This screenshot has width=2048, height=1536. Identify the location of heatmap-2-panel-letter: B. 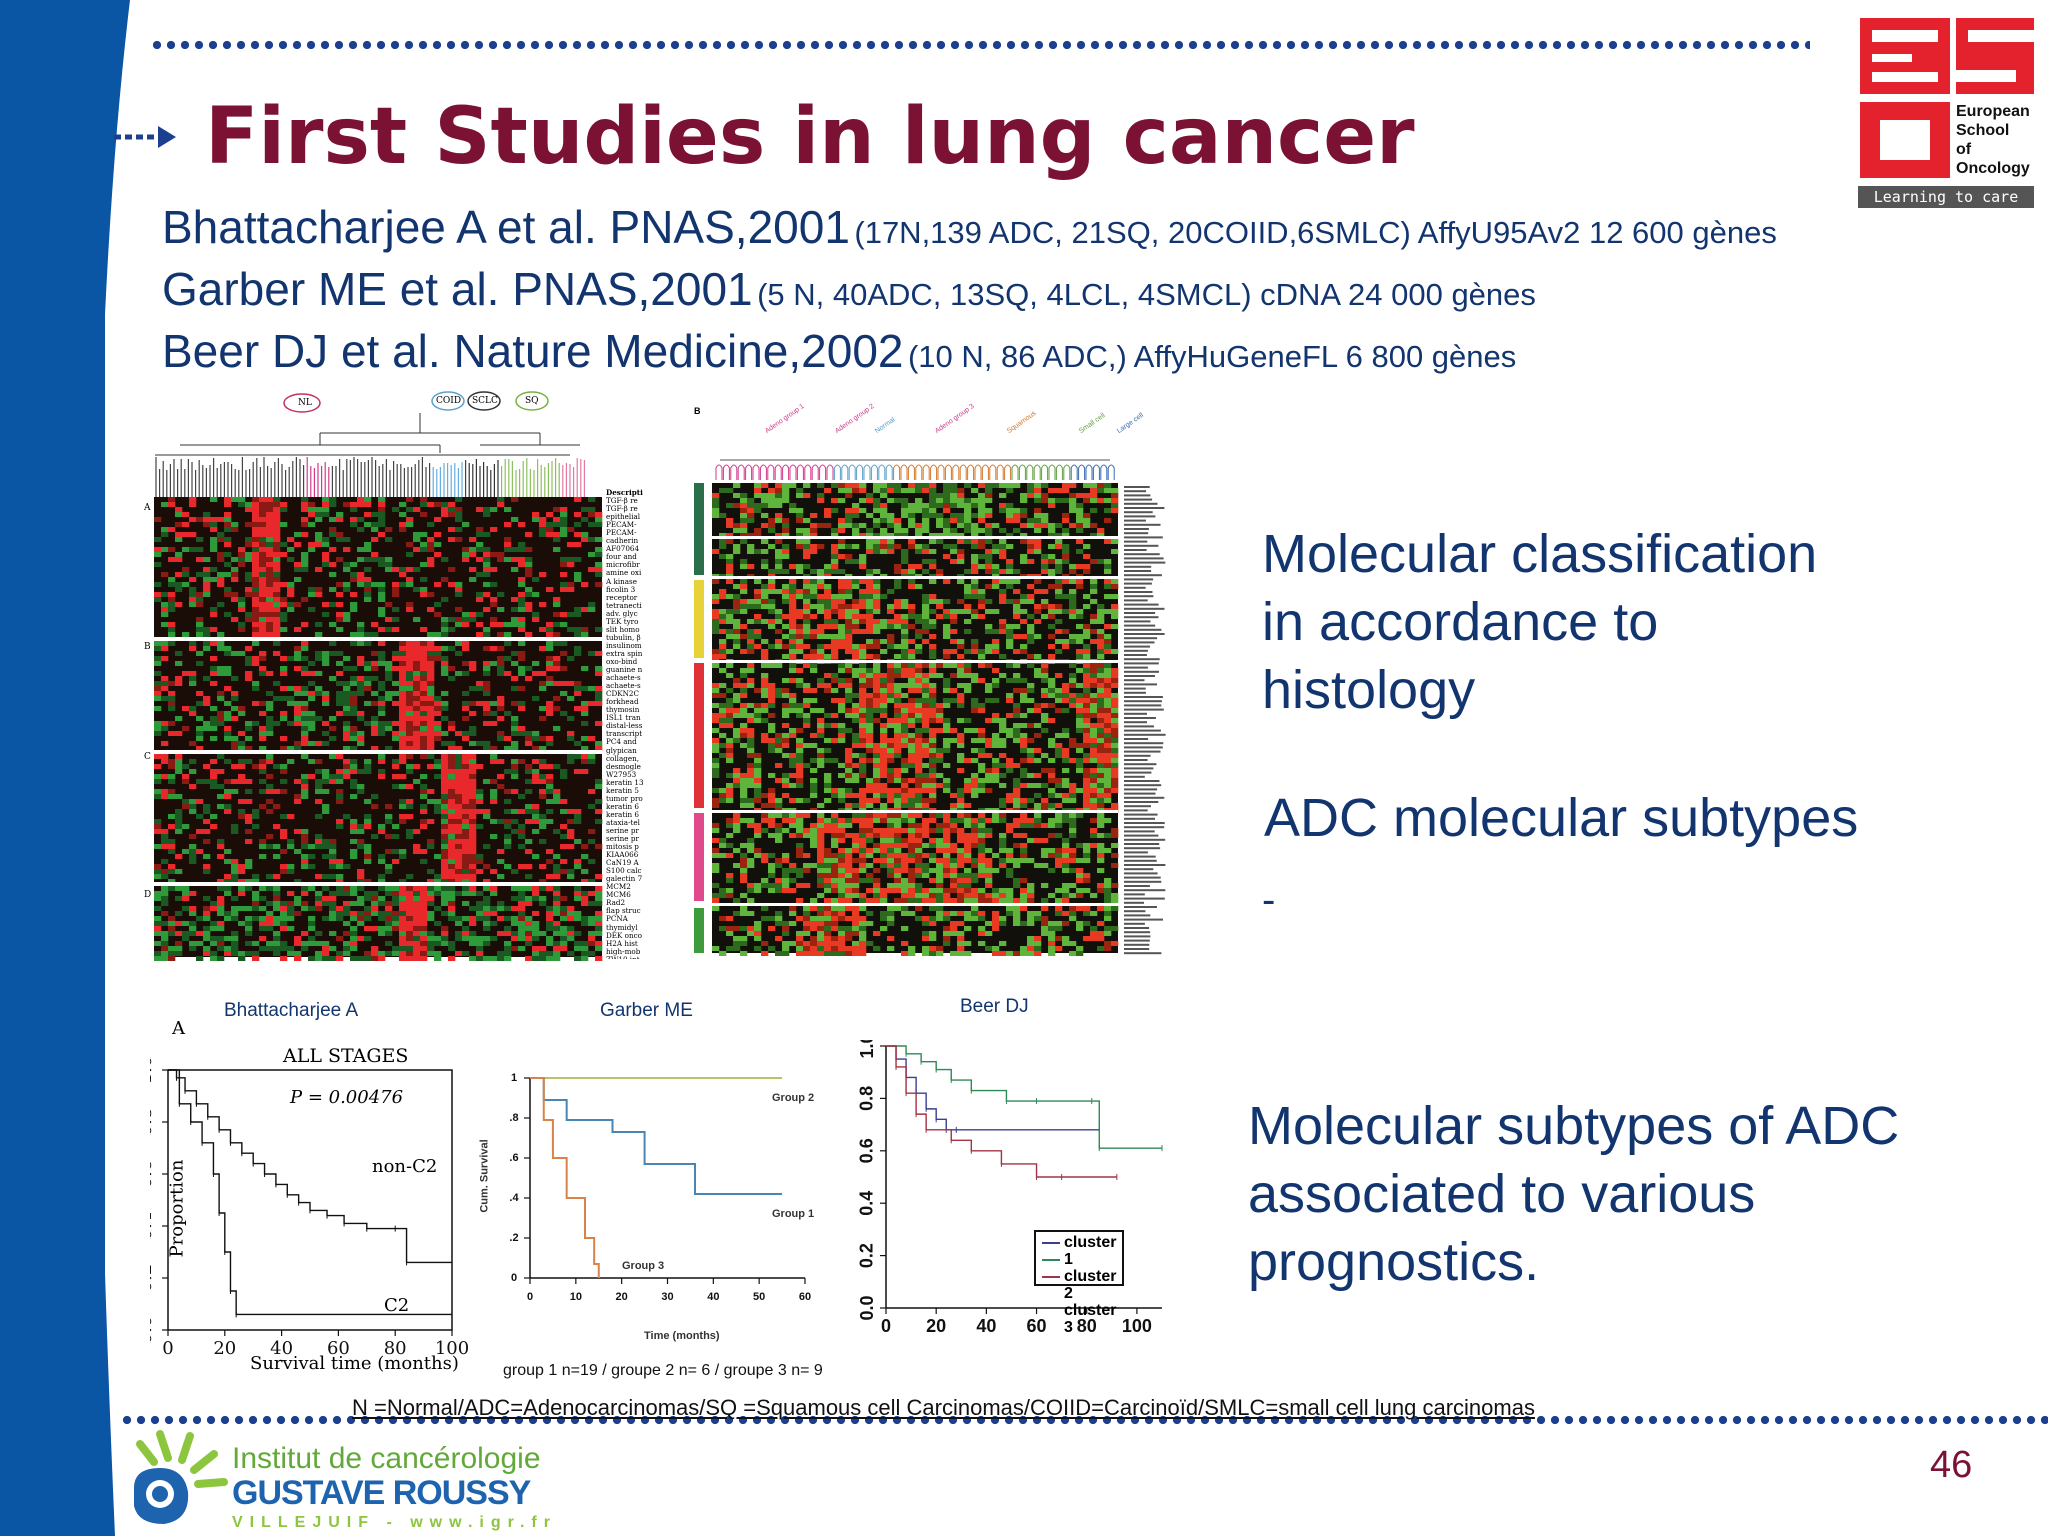
(697, 411).